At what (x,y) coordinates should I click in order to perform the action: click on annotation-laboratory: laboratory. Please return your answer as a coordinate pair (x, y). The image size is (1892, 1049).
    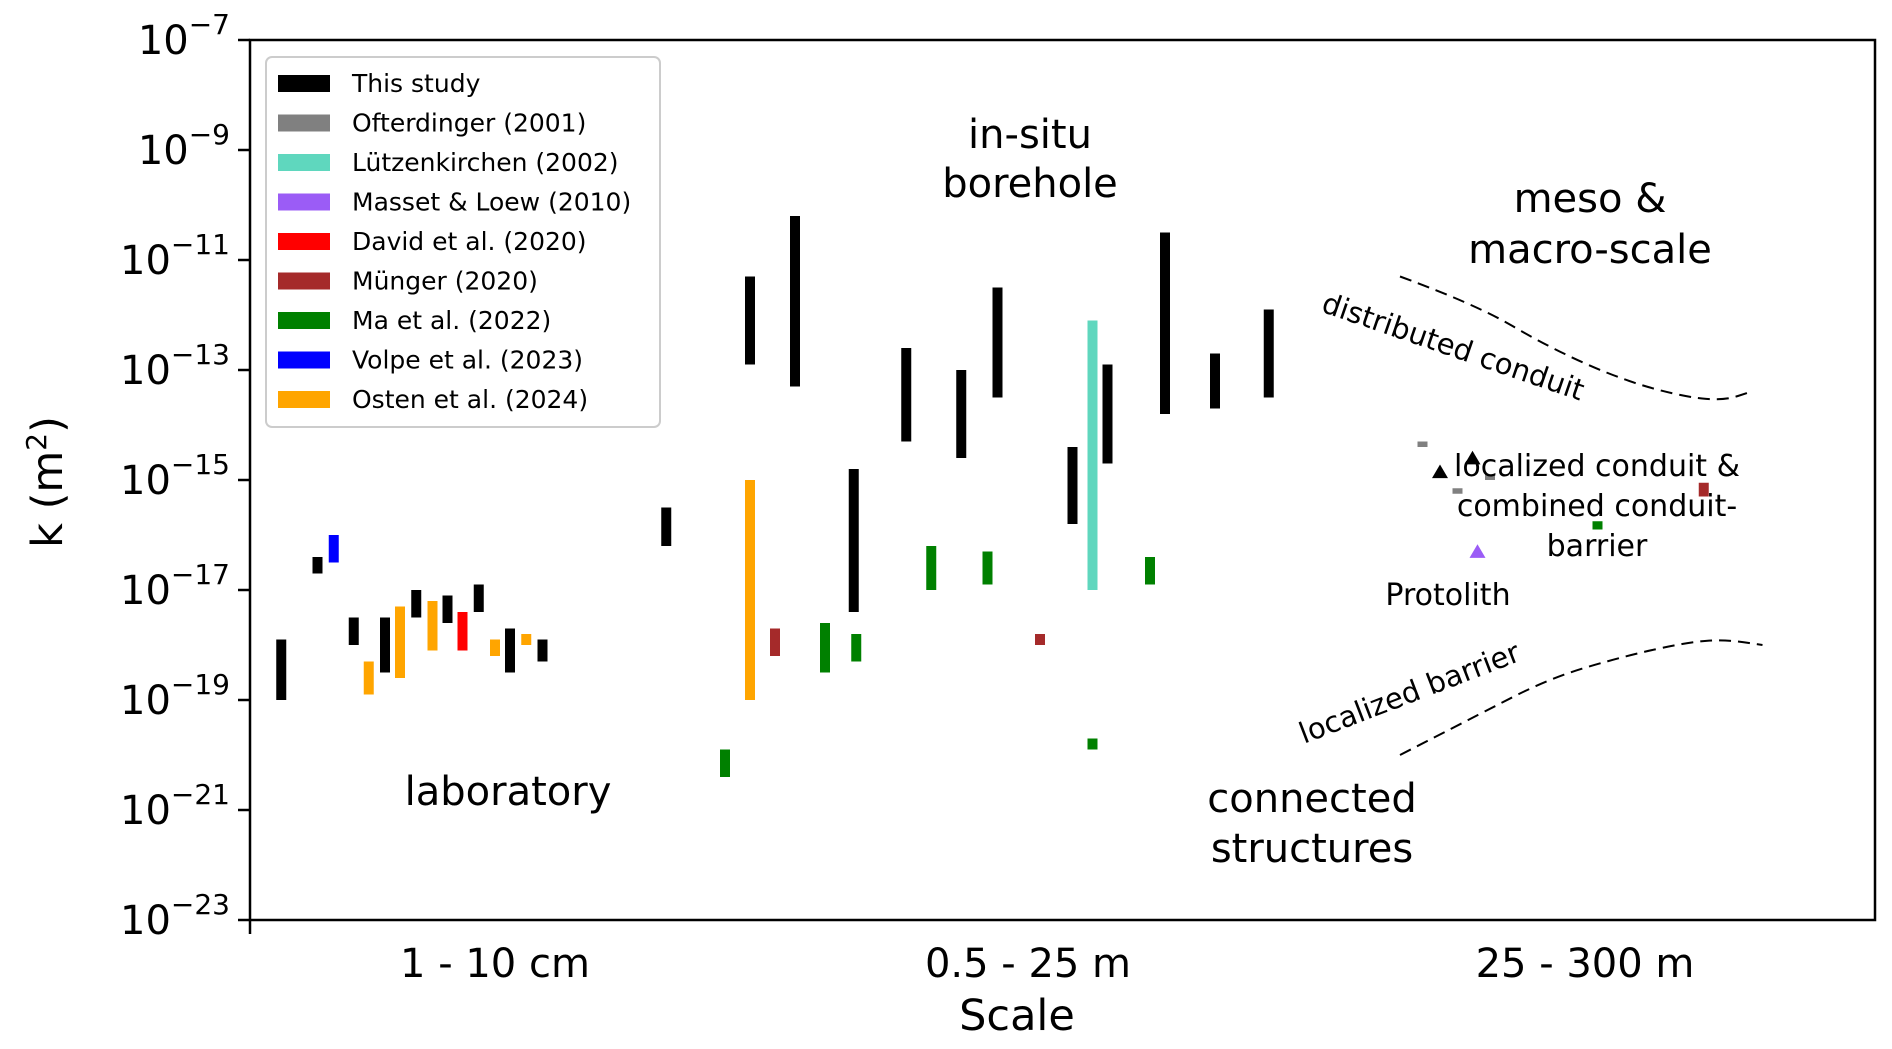
    Looking at the image, I should click on (508, 792).